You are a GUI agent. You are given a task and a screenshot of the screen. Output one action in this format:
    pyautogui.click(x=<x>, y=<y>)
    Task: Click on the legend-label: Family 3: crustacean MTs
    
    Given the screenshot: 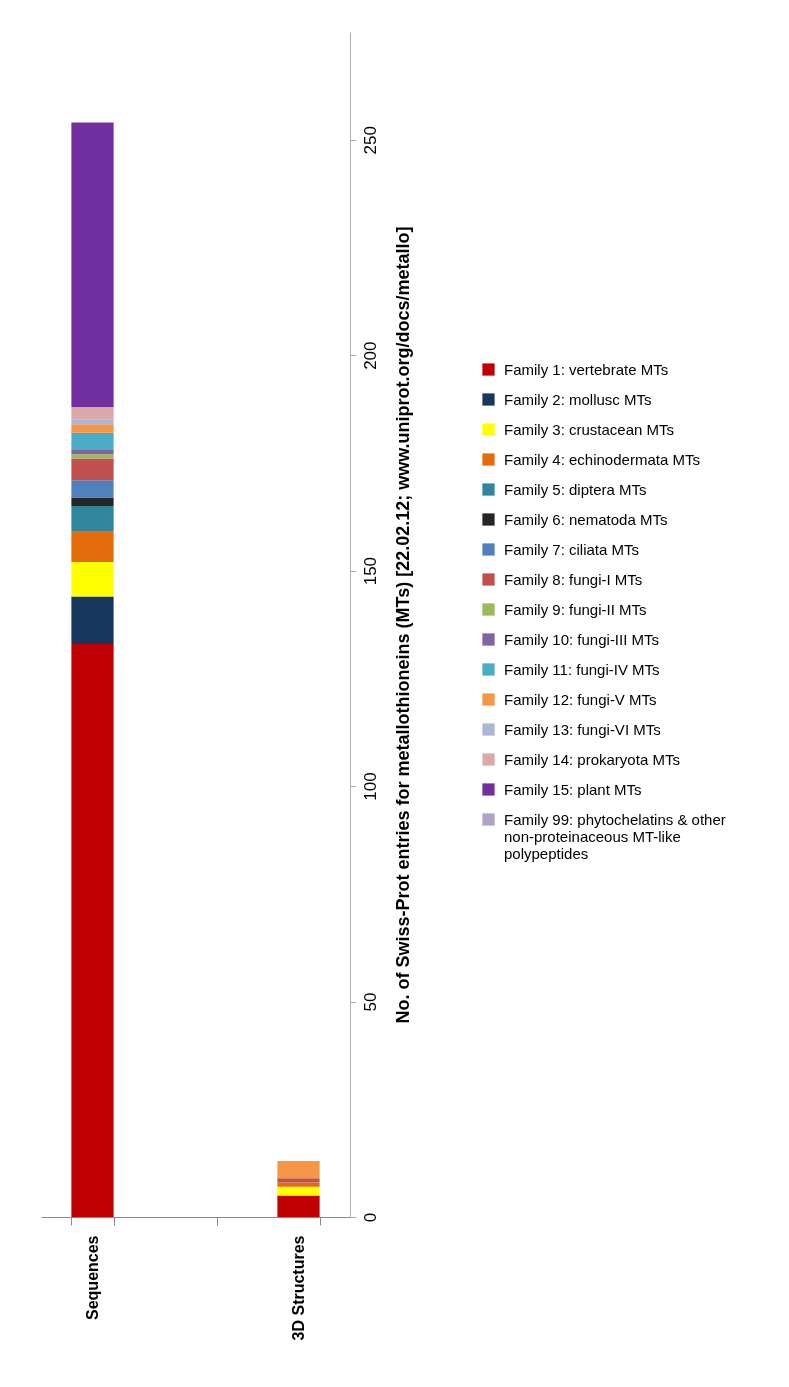 What is the action you would take?
    pyautogui.click(x=589, y=429)
    